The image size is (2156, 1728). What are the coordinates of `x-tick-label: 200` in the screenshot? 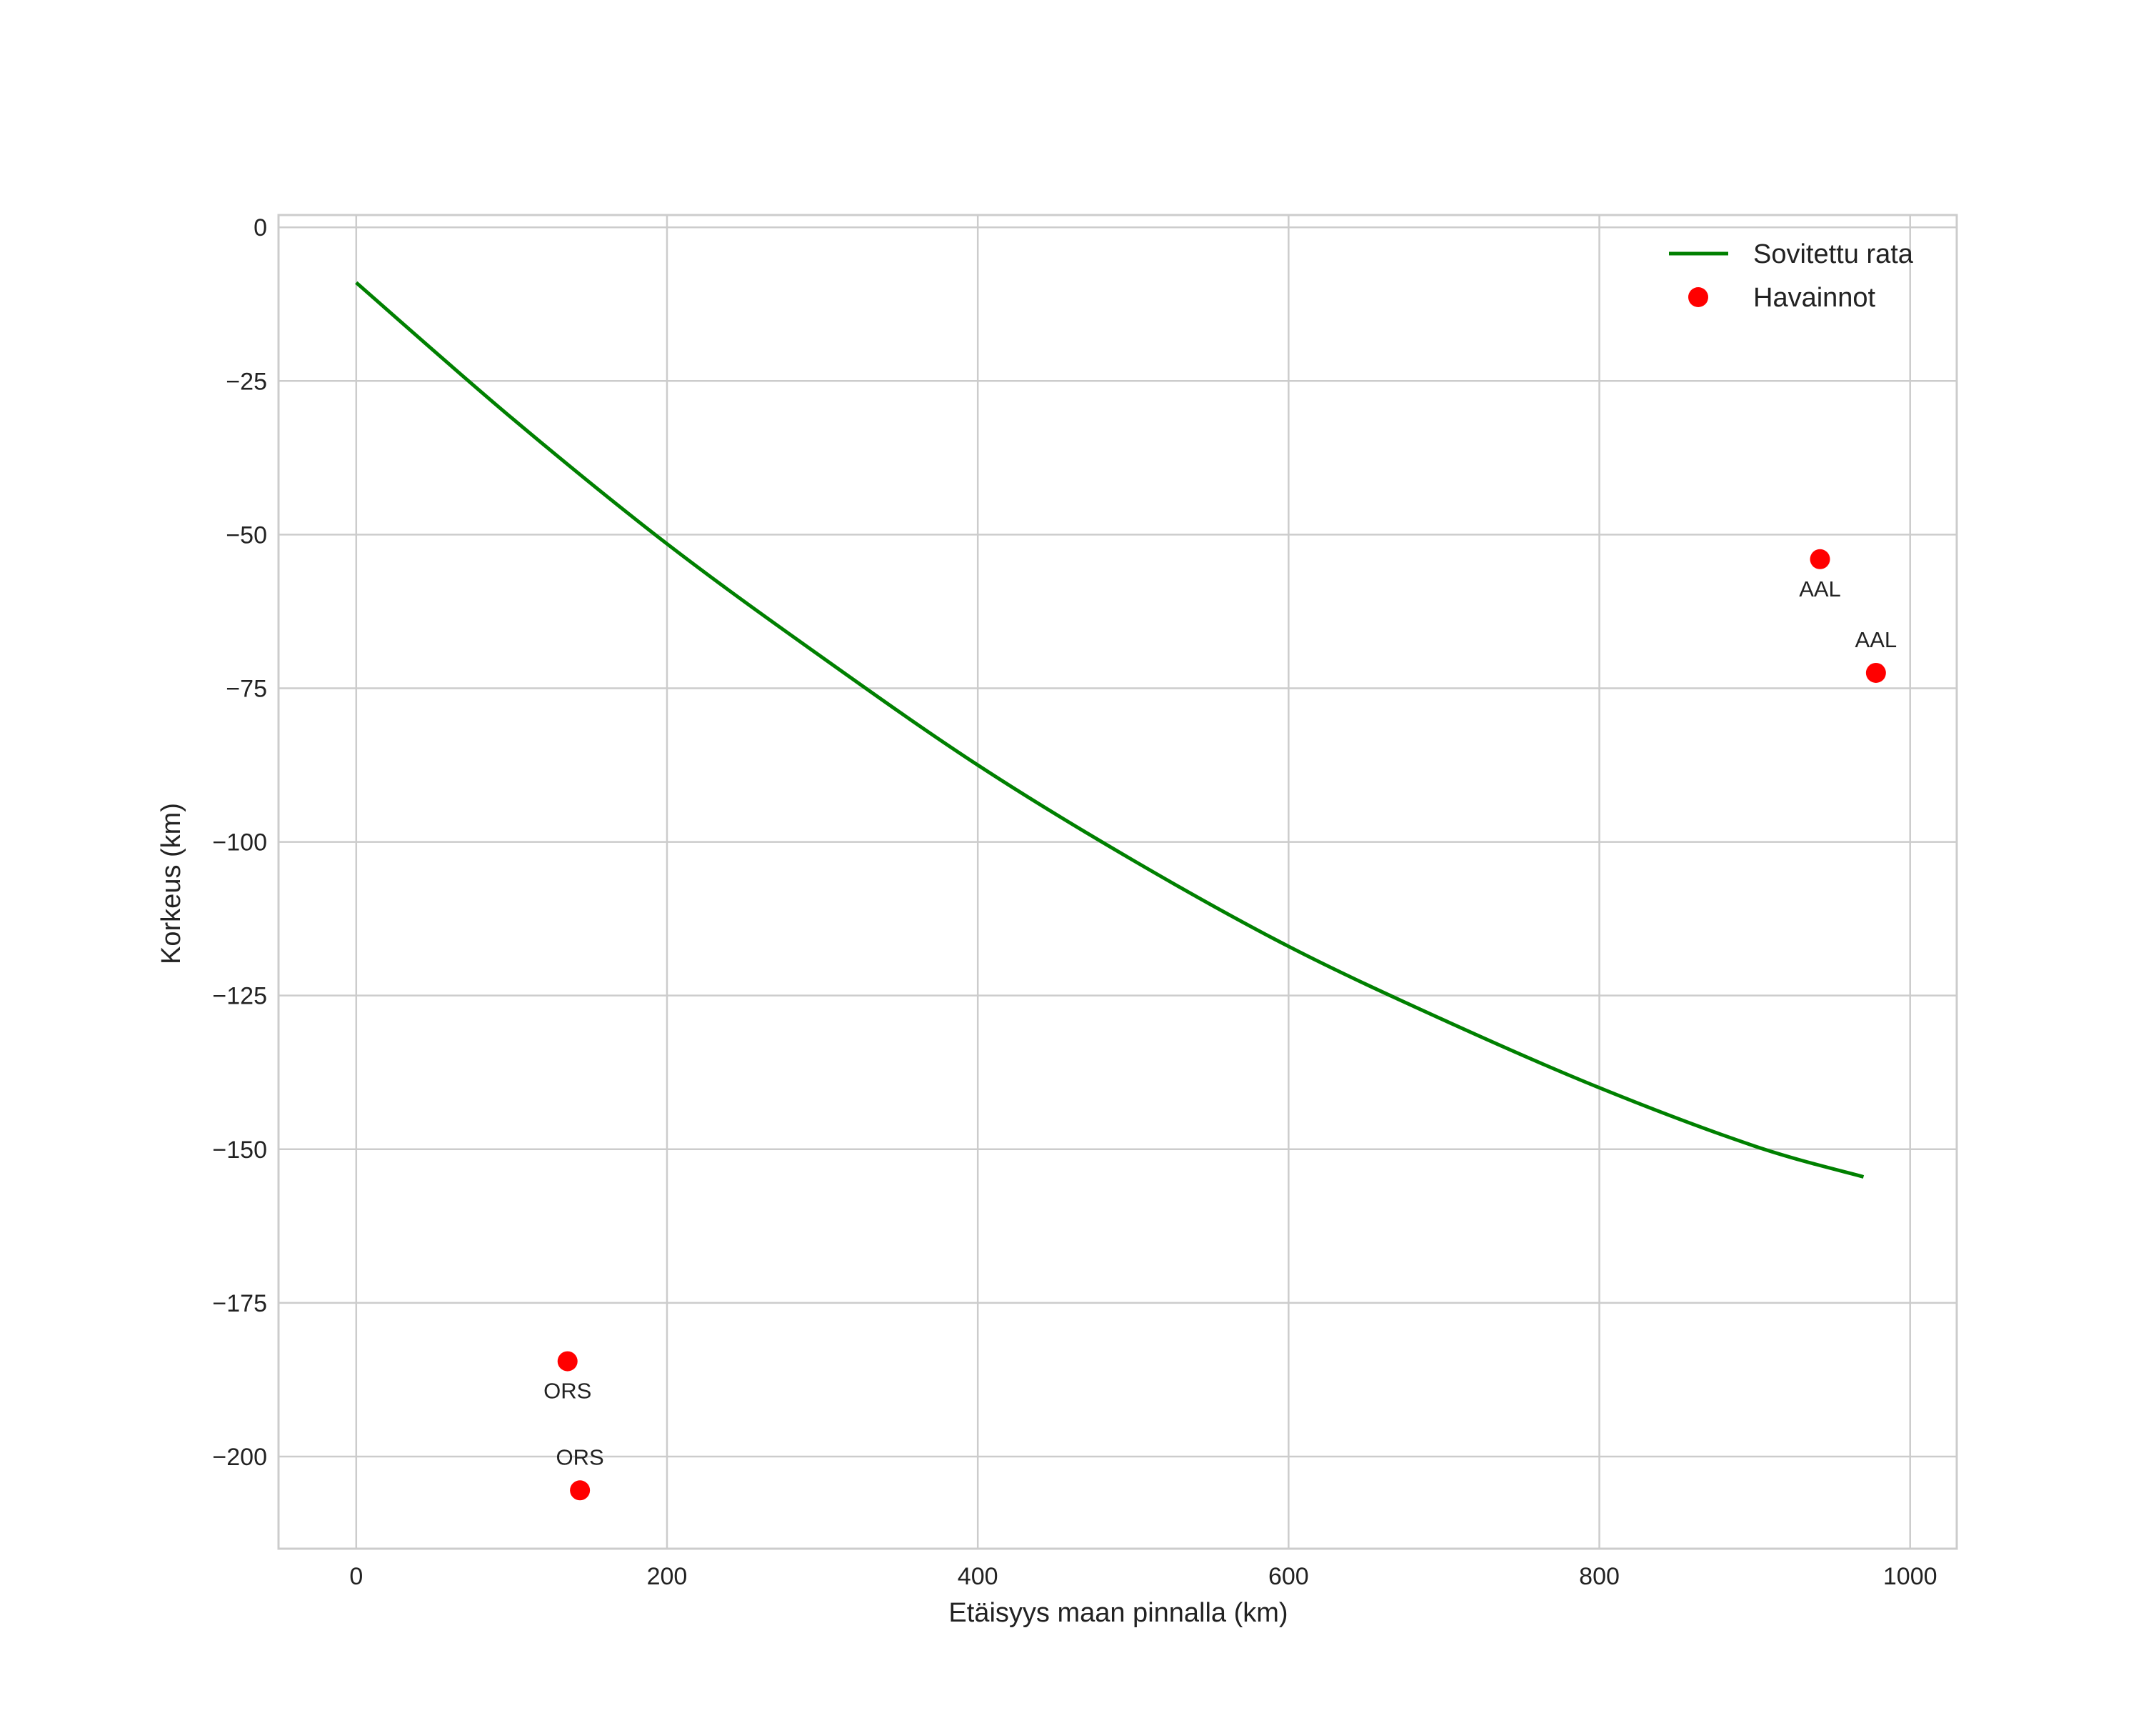 It's located at (668, 1576).